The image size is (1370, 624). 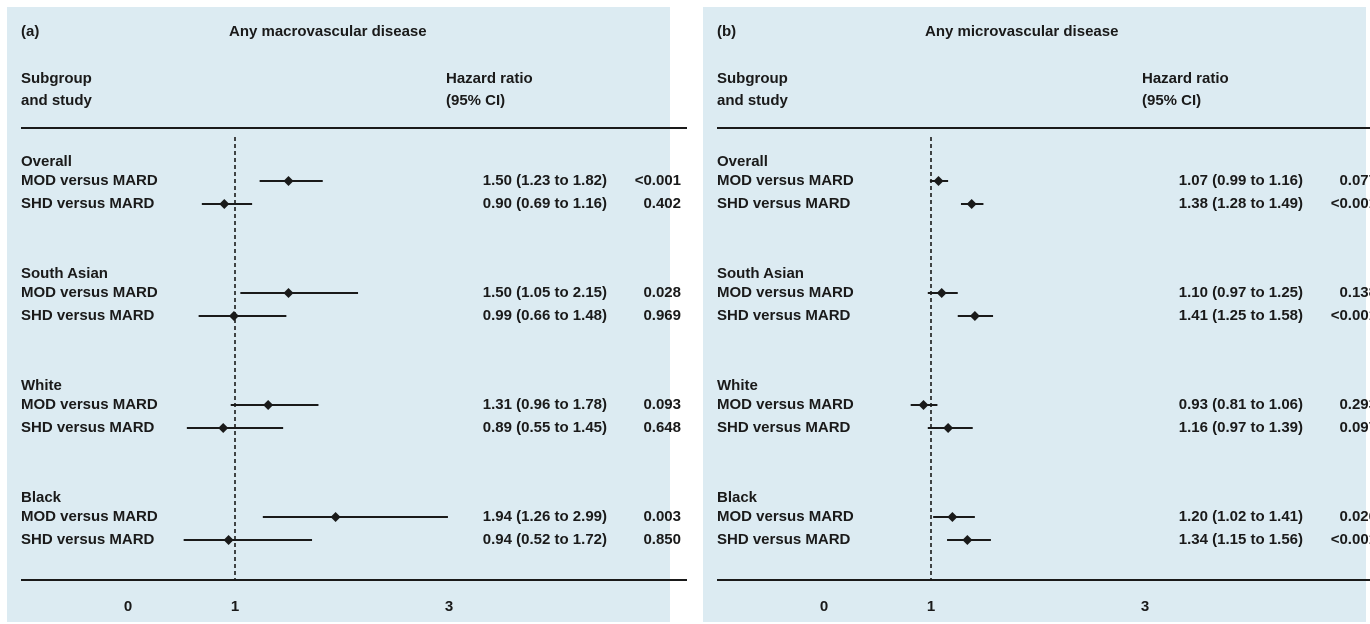 What do you see at coordinates (1354, 427) in the screenshot?
I see `p-value: 0.097` at bounding box center [1354, 427].